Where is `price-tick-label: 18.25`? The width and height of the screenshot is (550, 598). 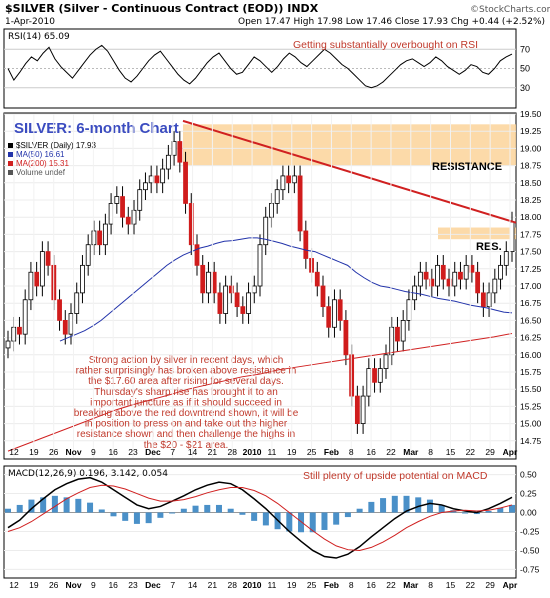 price-tick-label: 18.25 is located at coordinates (531, 200).